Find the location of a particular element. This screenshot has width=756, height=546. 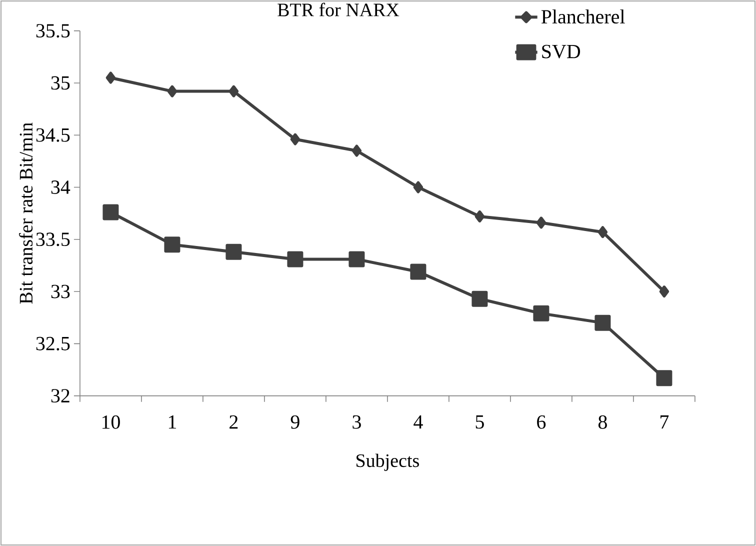

x-tick-label: 7 is located at coordinates (664, 421).